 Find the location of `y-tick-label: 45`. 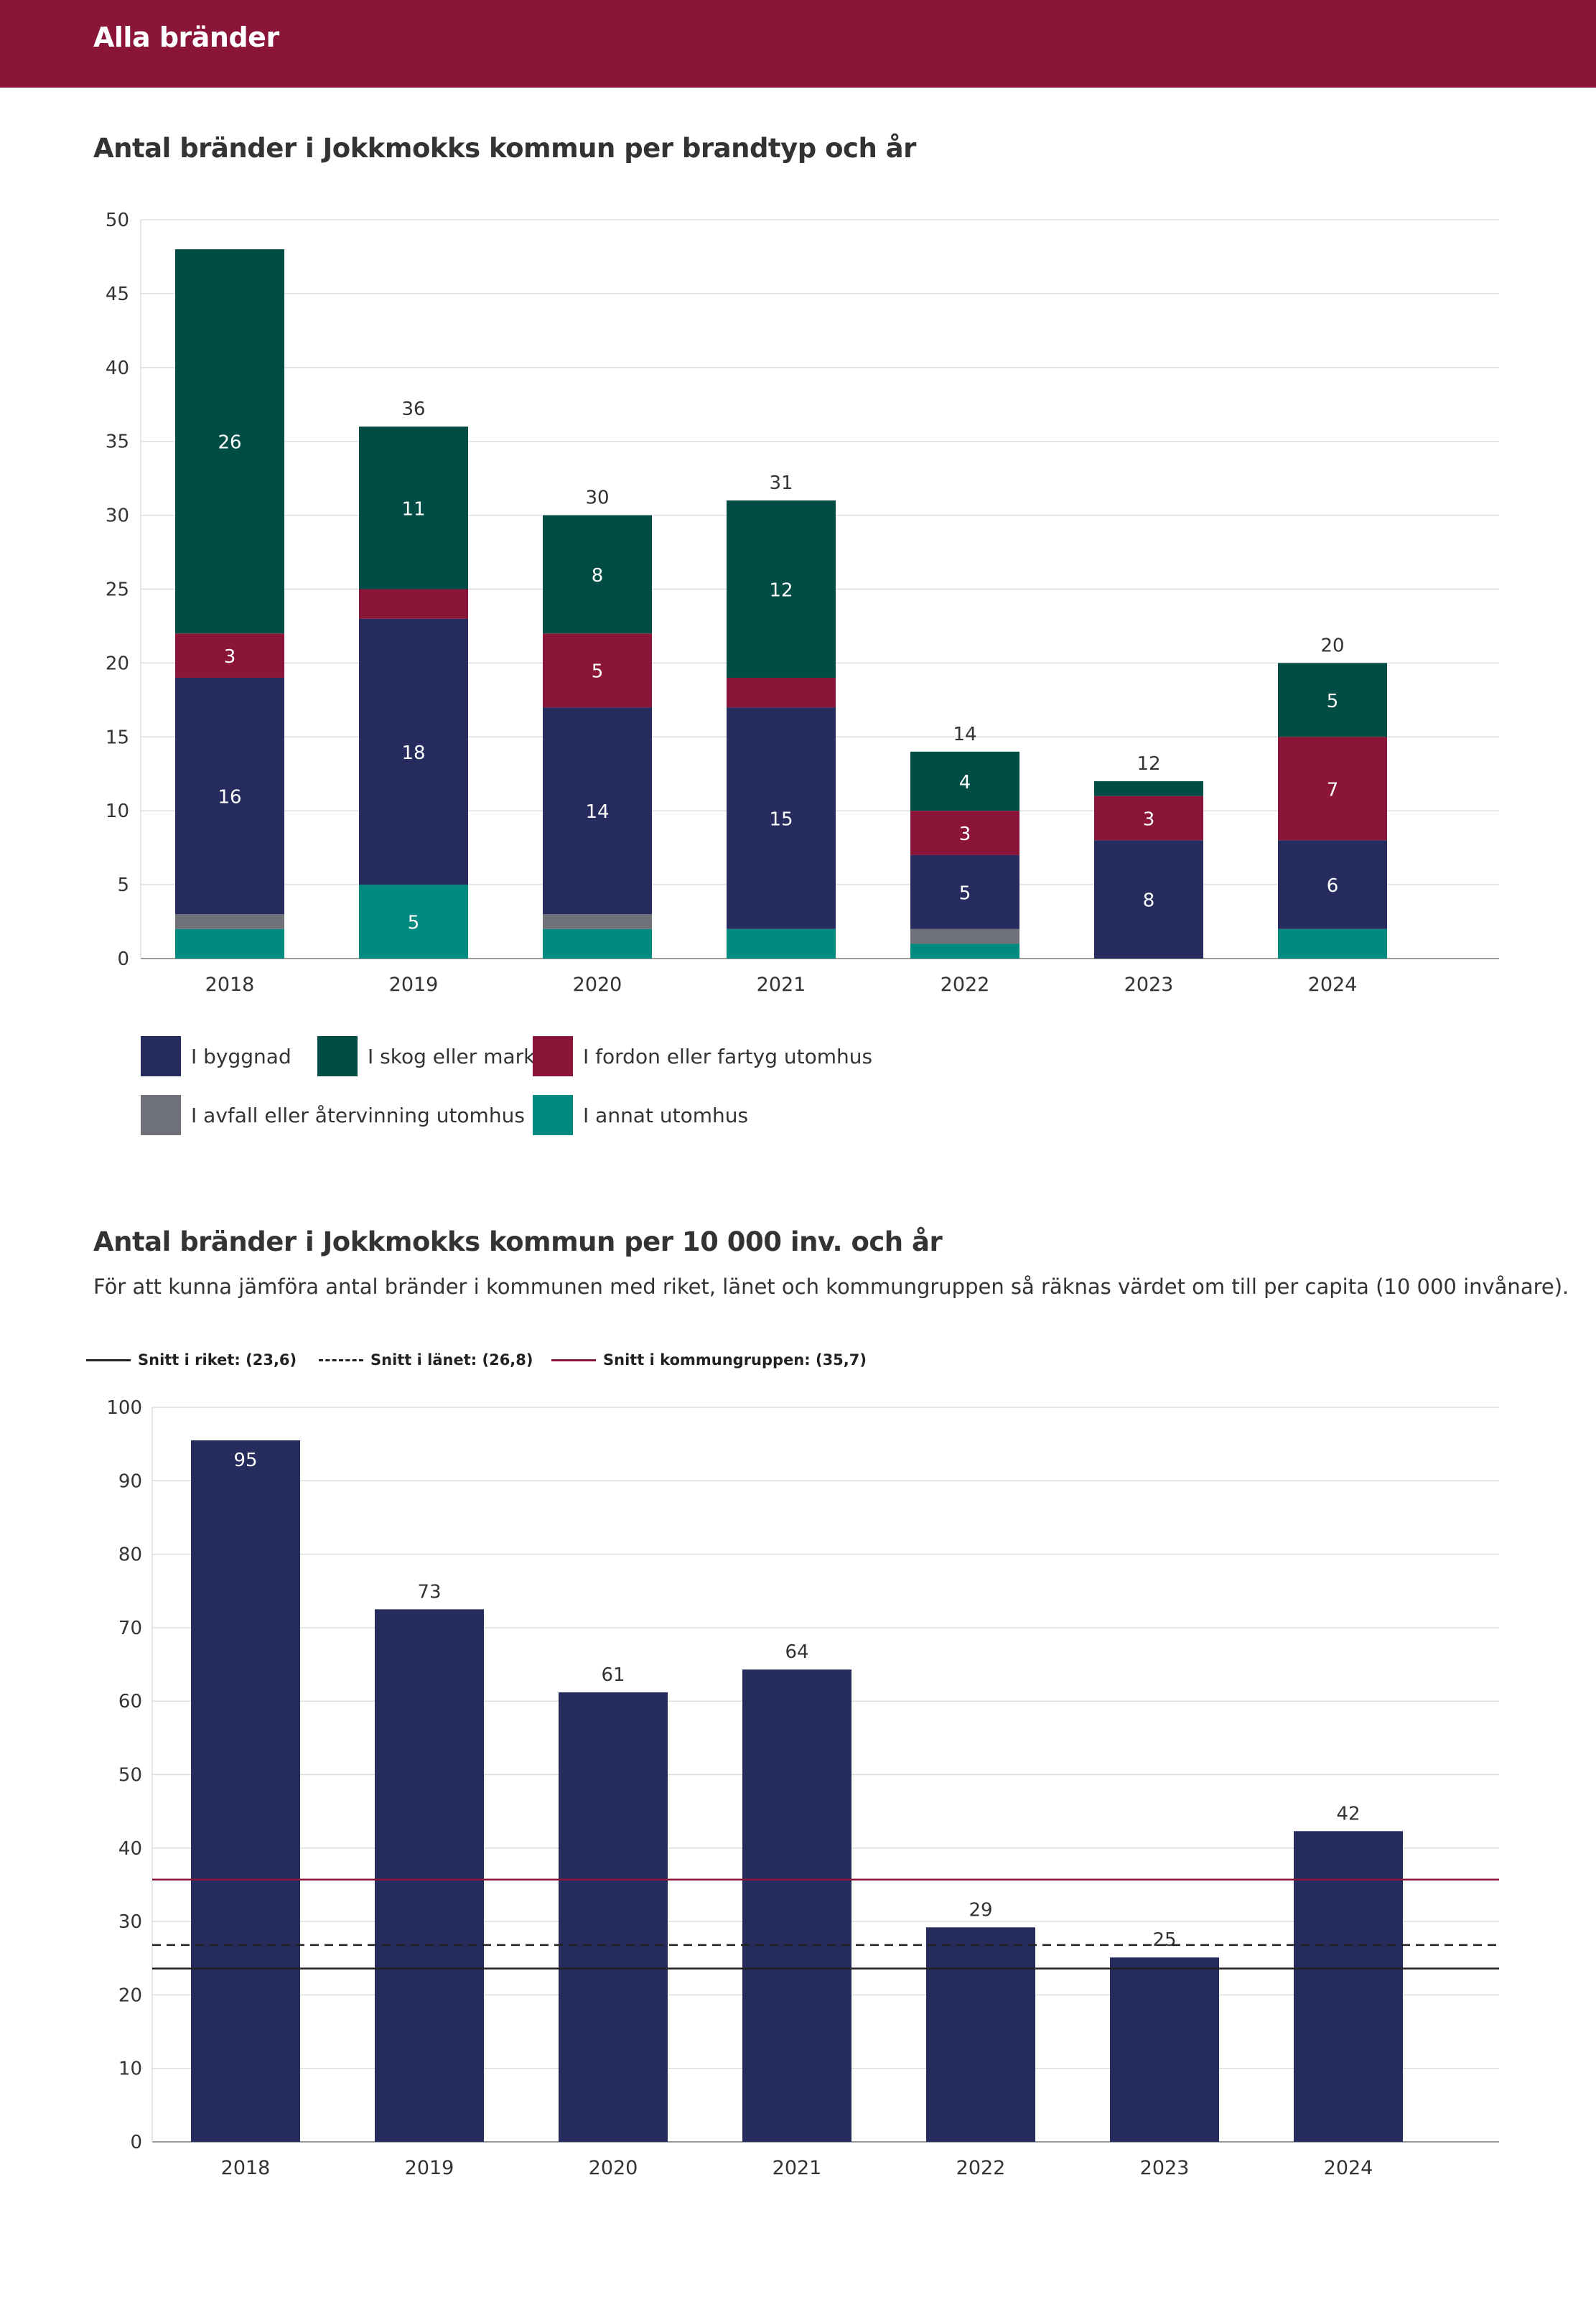

y-tick-label: 45 is located at coordinates (117, 294).